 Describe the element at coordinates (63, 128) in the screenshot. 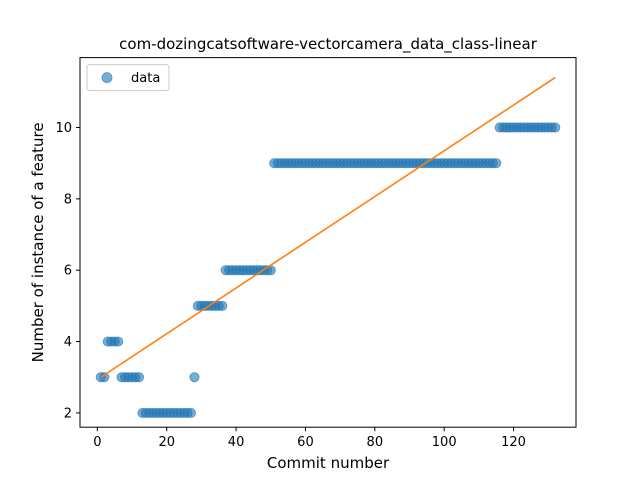

I see `y-tick-label: 10` at that location.